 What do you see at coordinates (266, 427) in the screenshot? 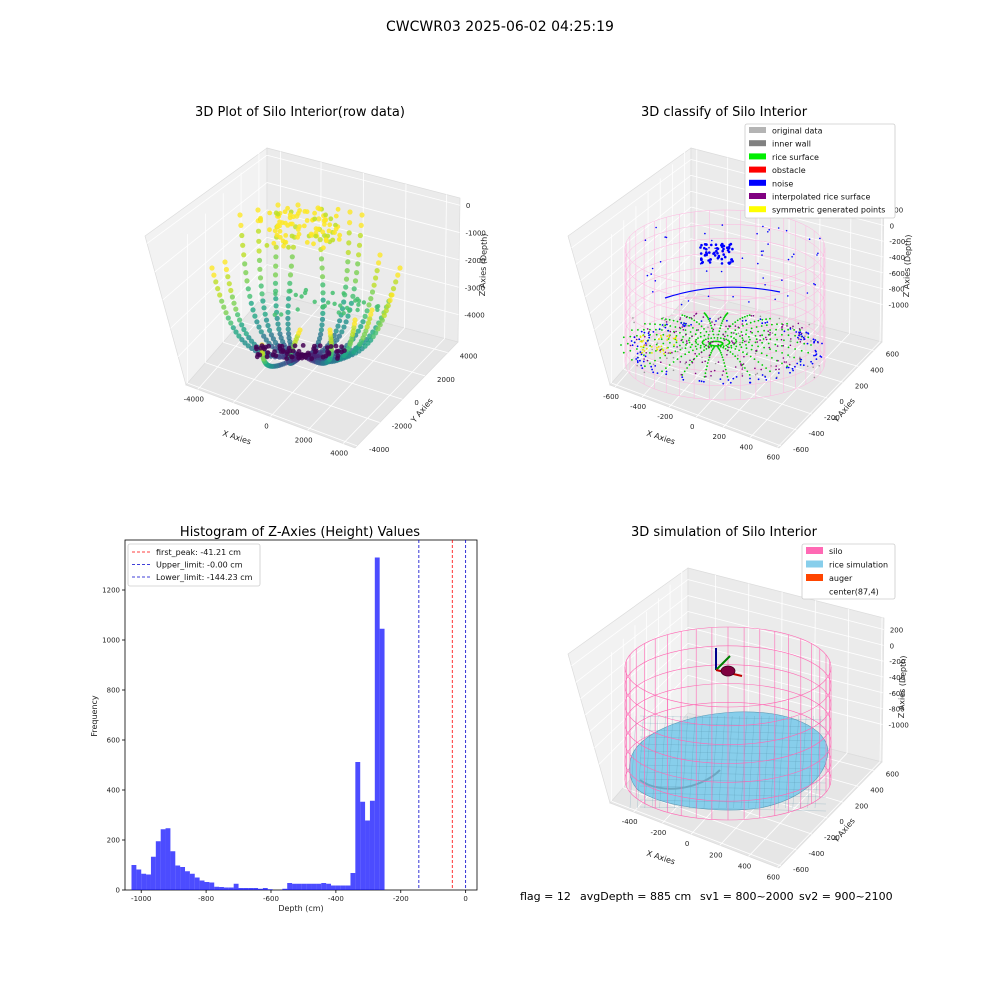
I see `x-tick-label: 0` at bounding box center [266, 427].